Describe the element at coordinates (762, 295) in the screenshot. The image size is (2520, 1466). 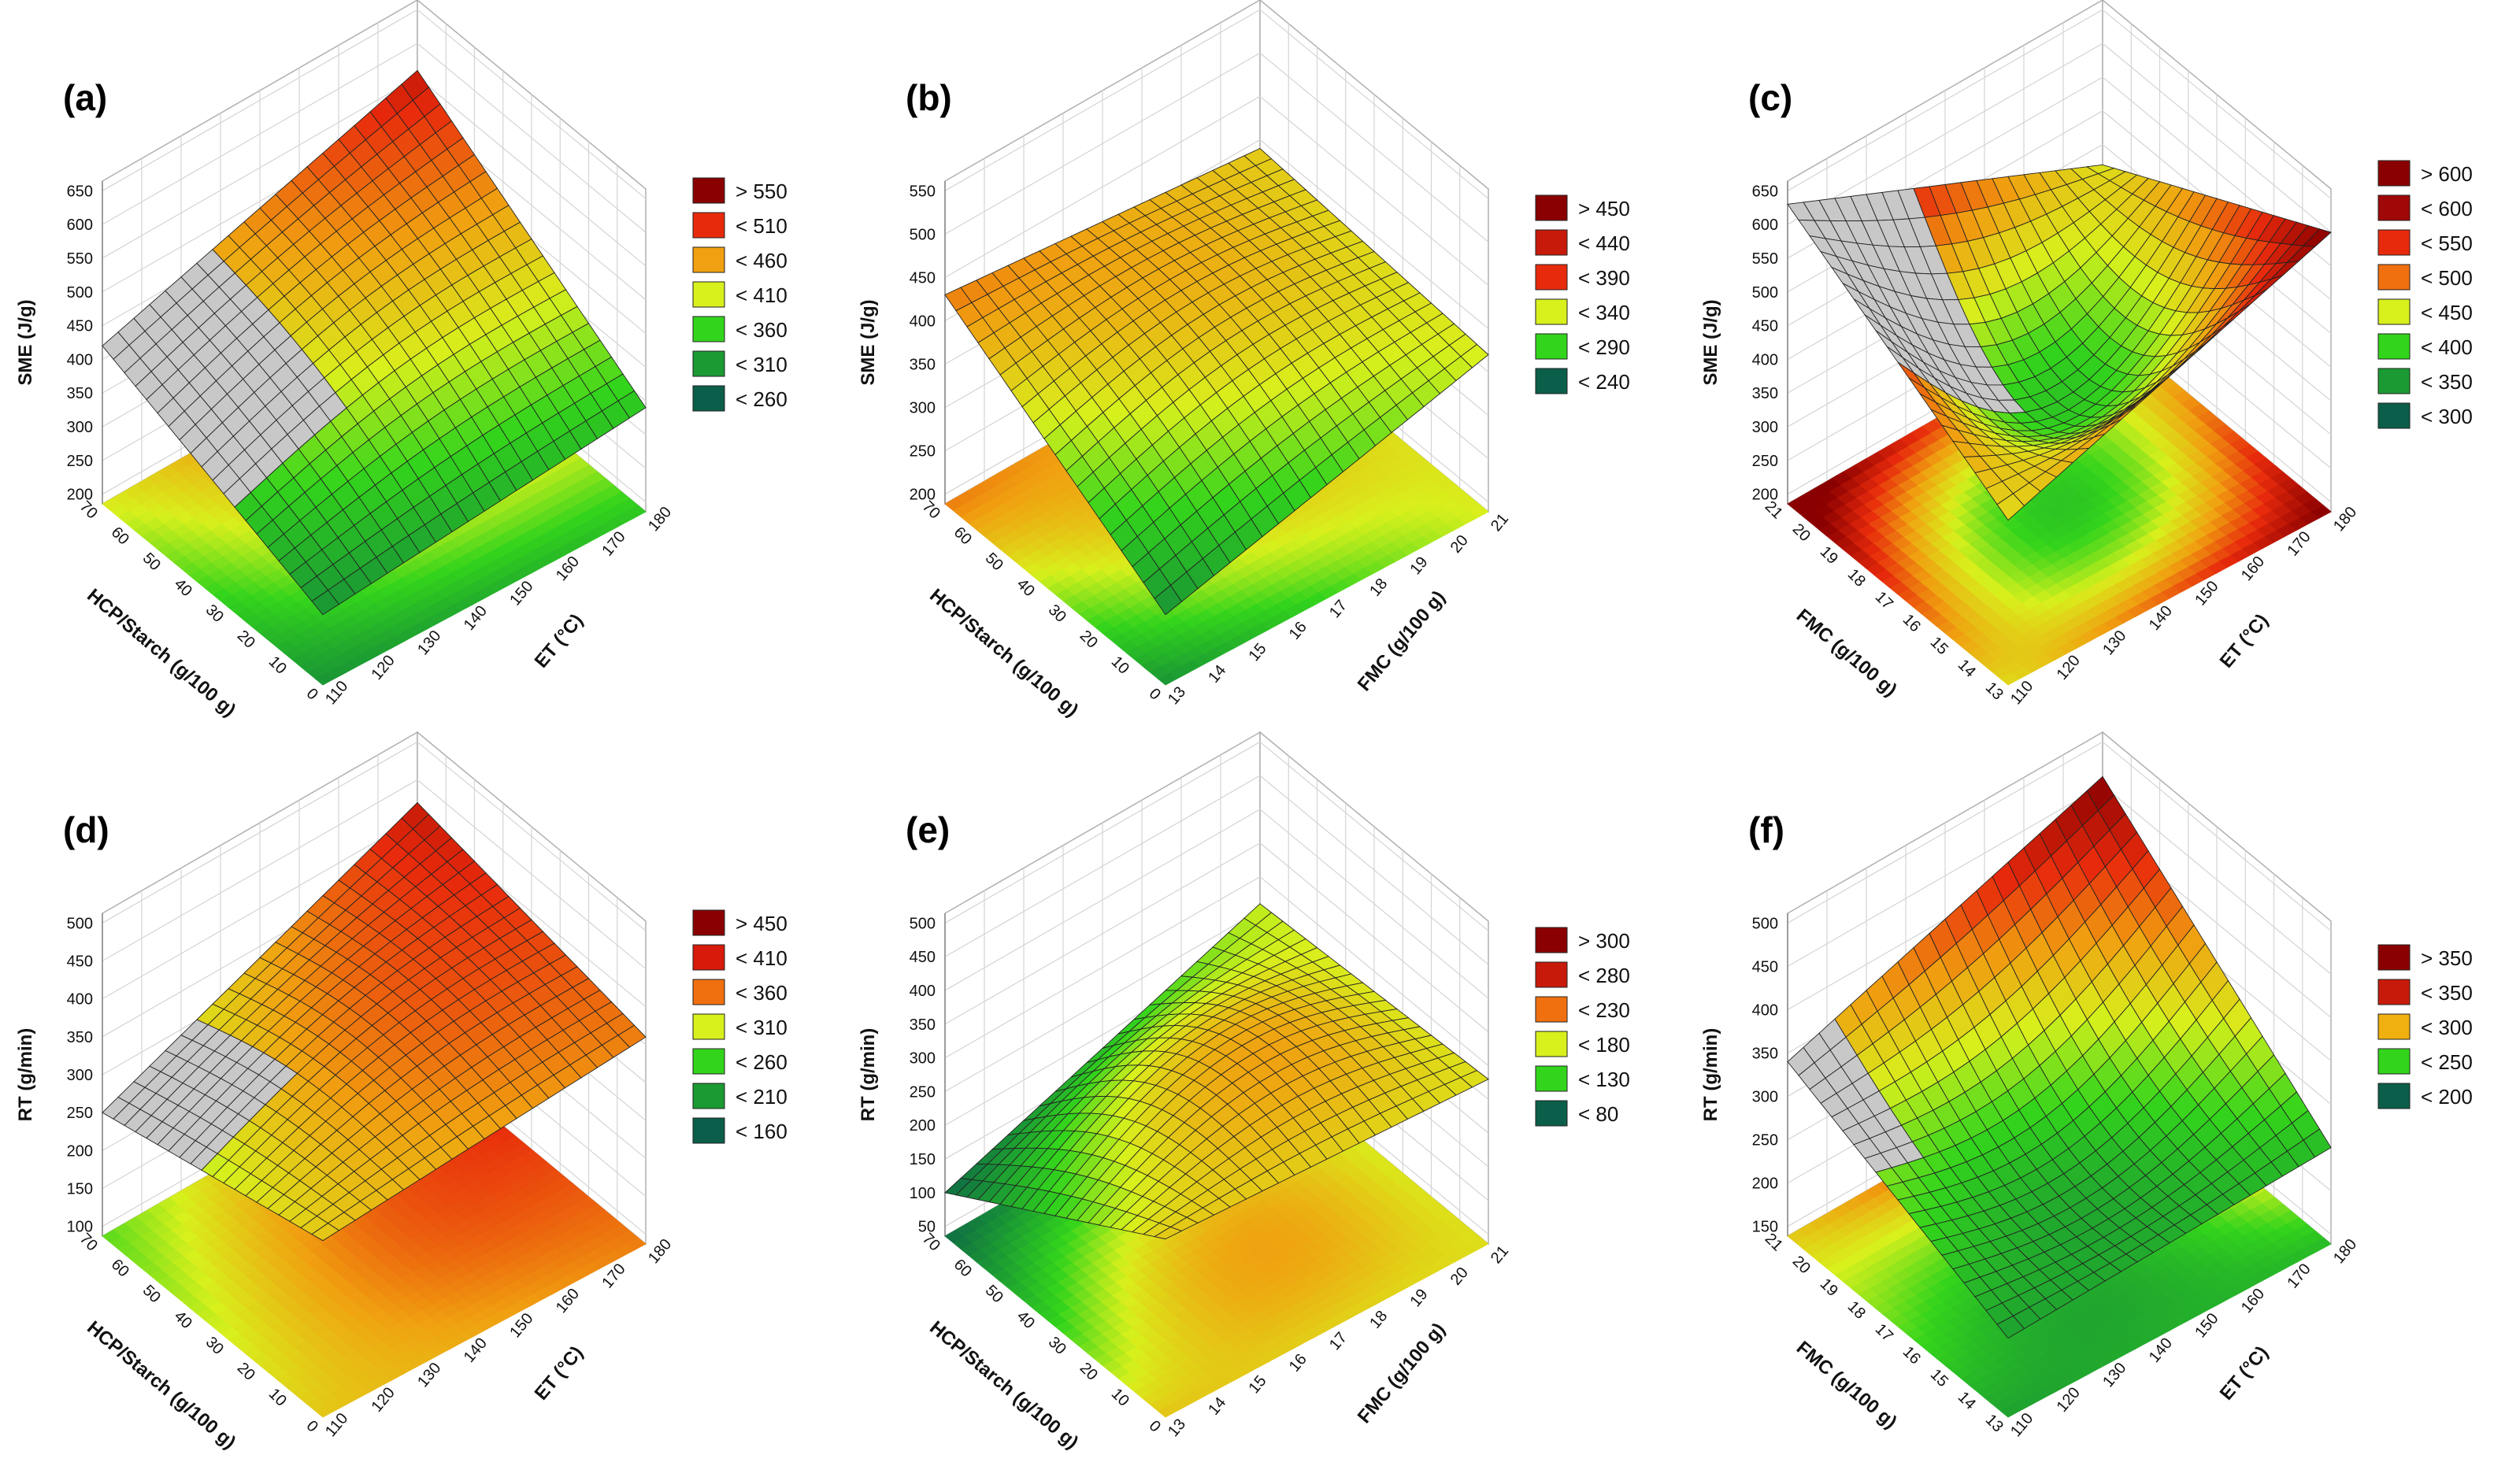
I see `legend-label: < 410` at that location.